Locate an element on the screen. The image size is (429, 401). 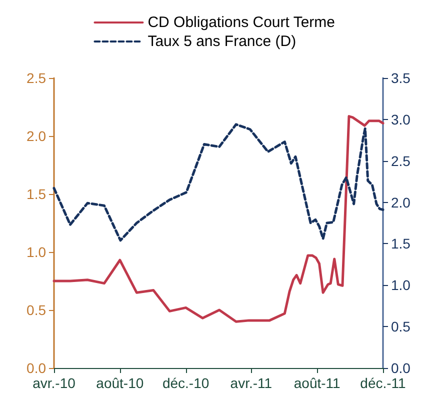
y2-tick-label: 1.5 is located at coordinates (401, 244).